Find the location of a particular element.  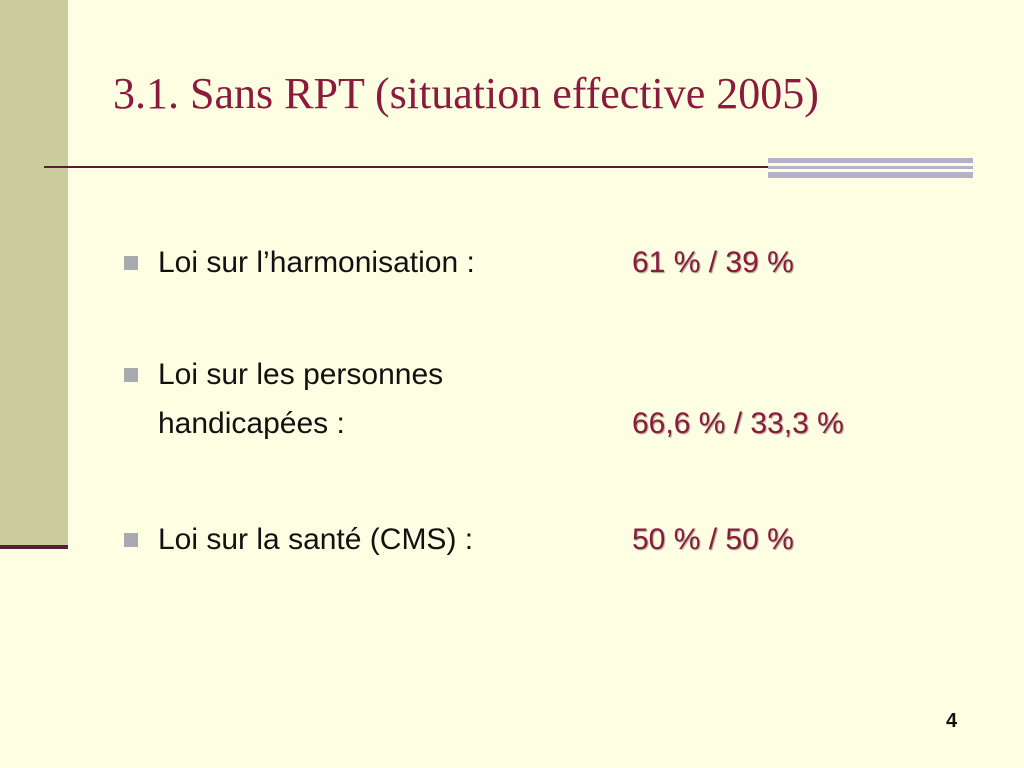

page-number: 4 is located at coordinates (952, 721).